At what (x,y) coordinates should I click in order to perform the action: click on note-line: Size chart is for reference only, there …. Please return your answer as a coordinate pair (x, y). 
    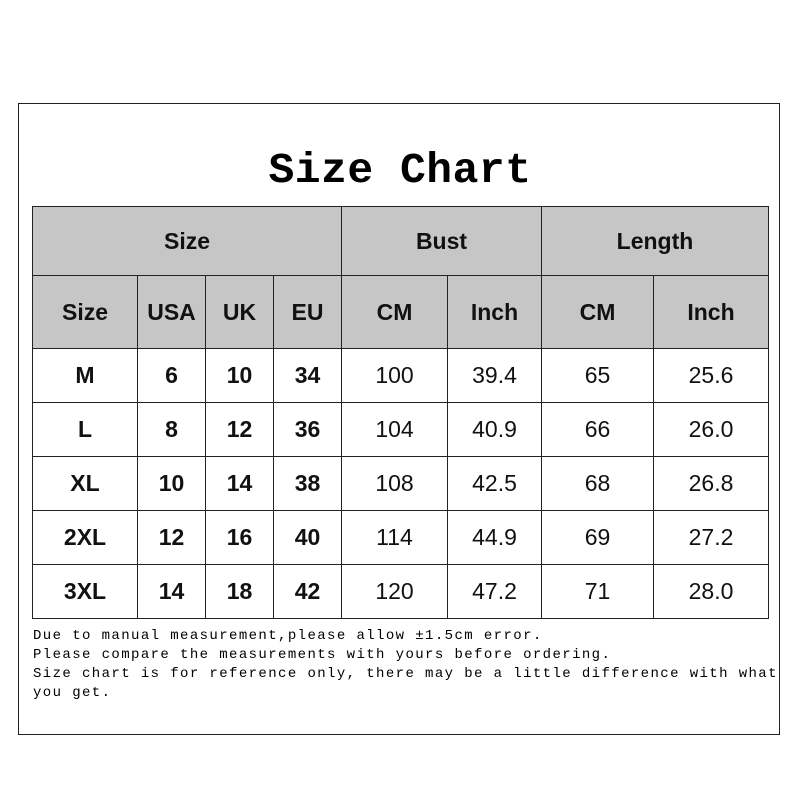
    Looking at the image, I should click on (405, 683).